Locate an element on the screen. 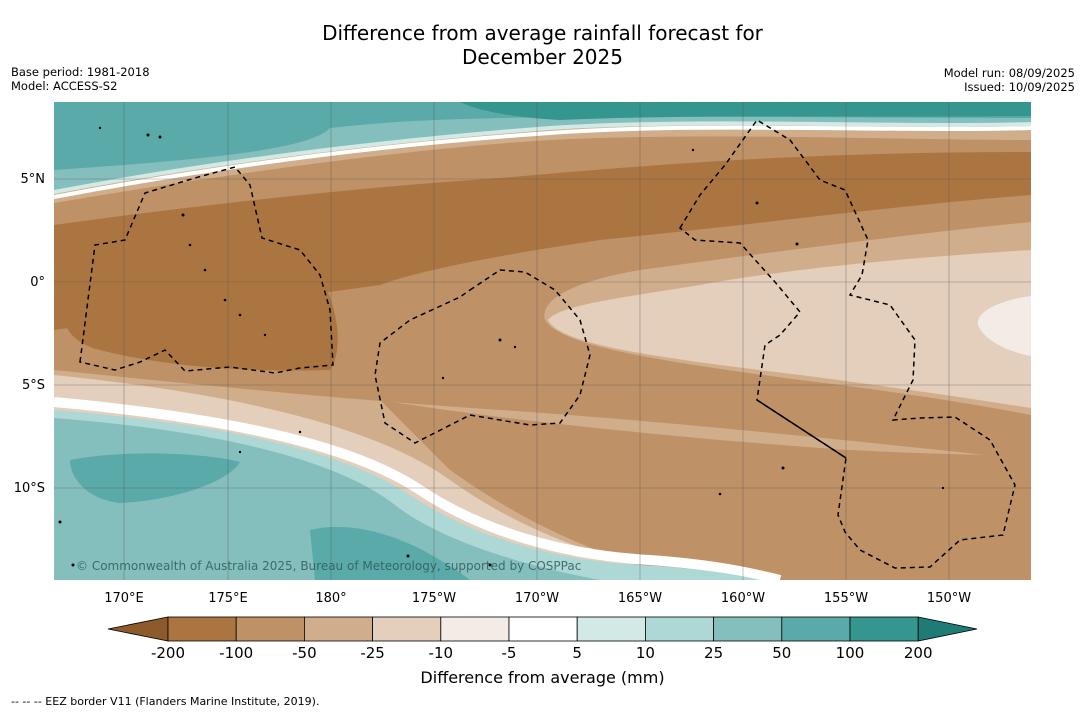 This screenshot has height=713, width=1085. colorbar-tick-label: -5 is located at coordinates (509, 653).